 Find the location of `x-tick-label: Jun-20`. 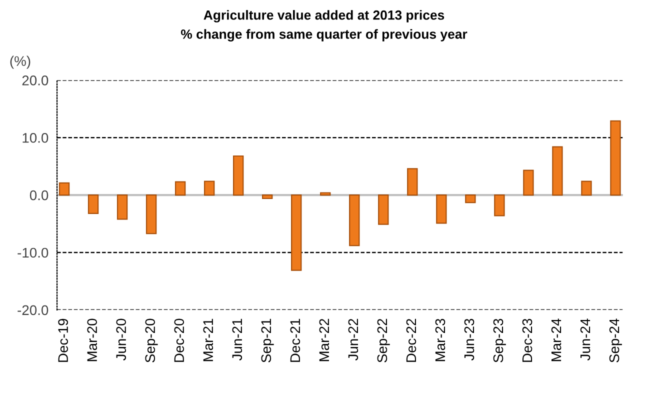

x-tick-label: Jun-20 is located at coordinates (121, 339).